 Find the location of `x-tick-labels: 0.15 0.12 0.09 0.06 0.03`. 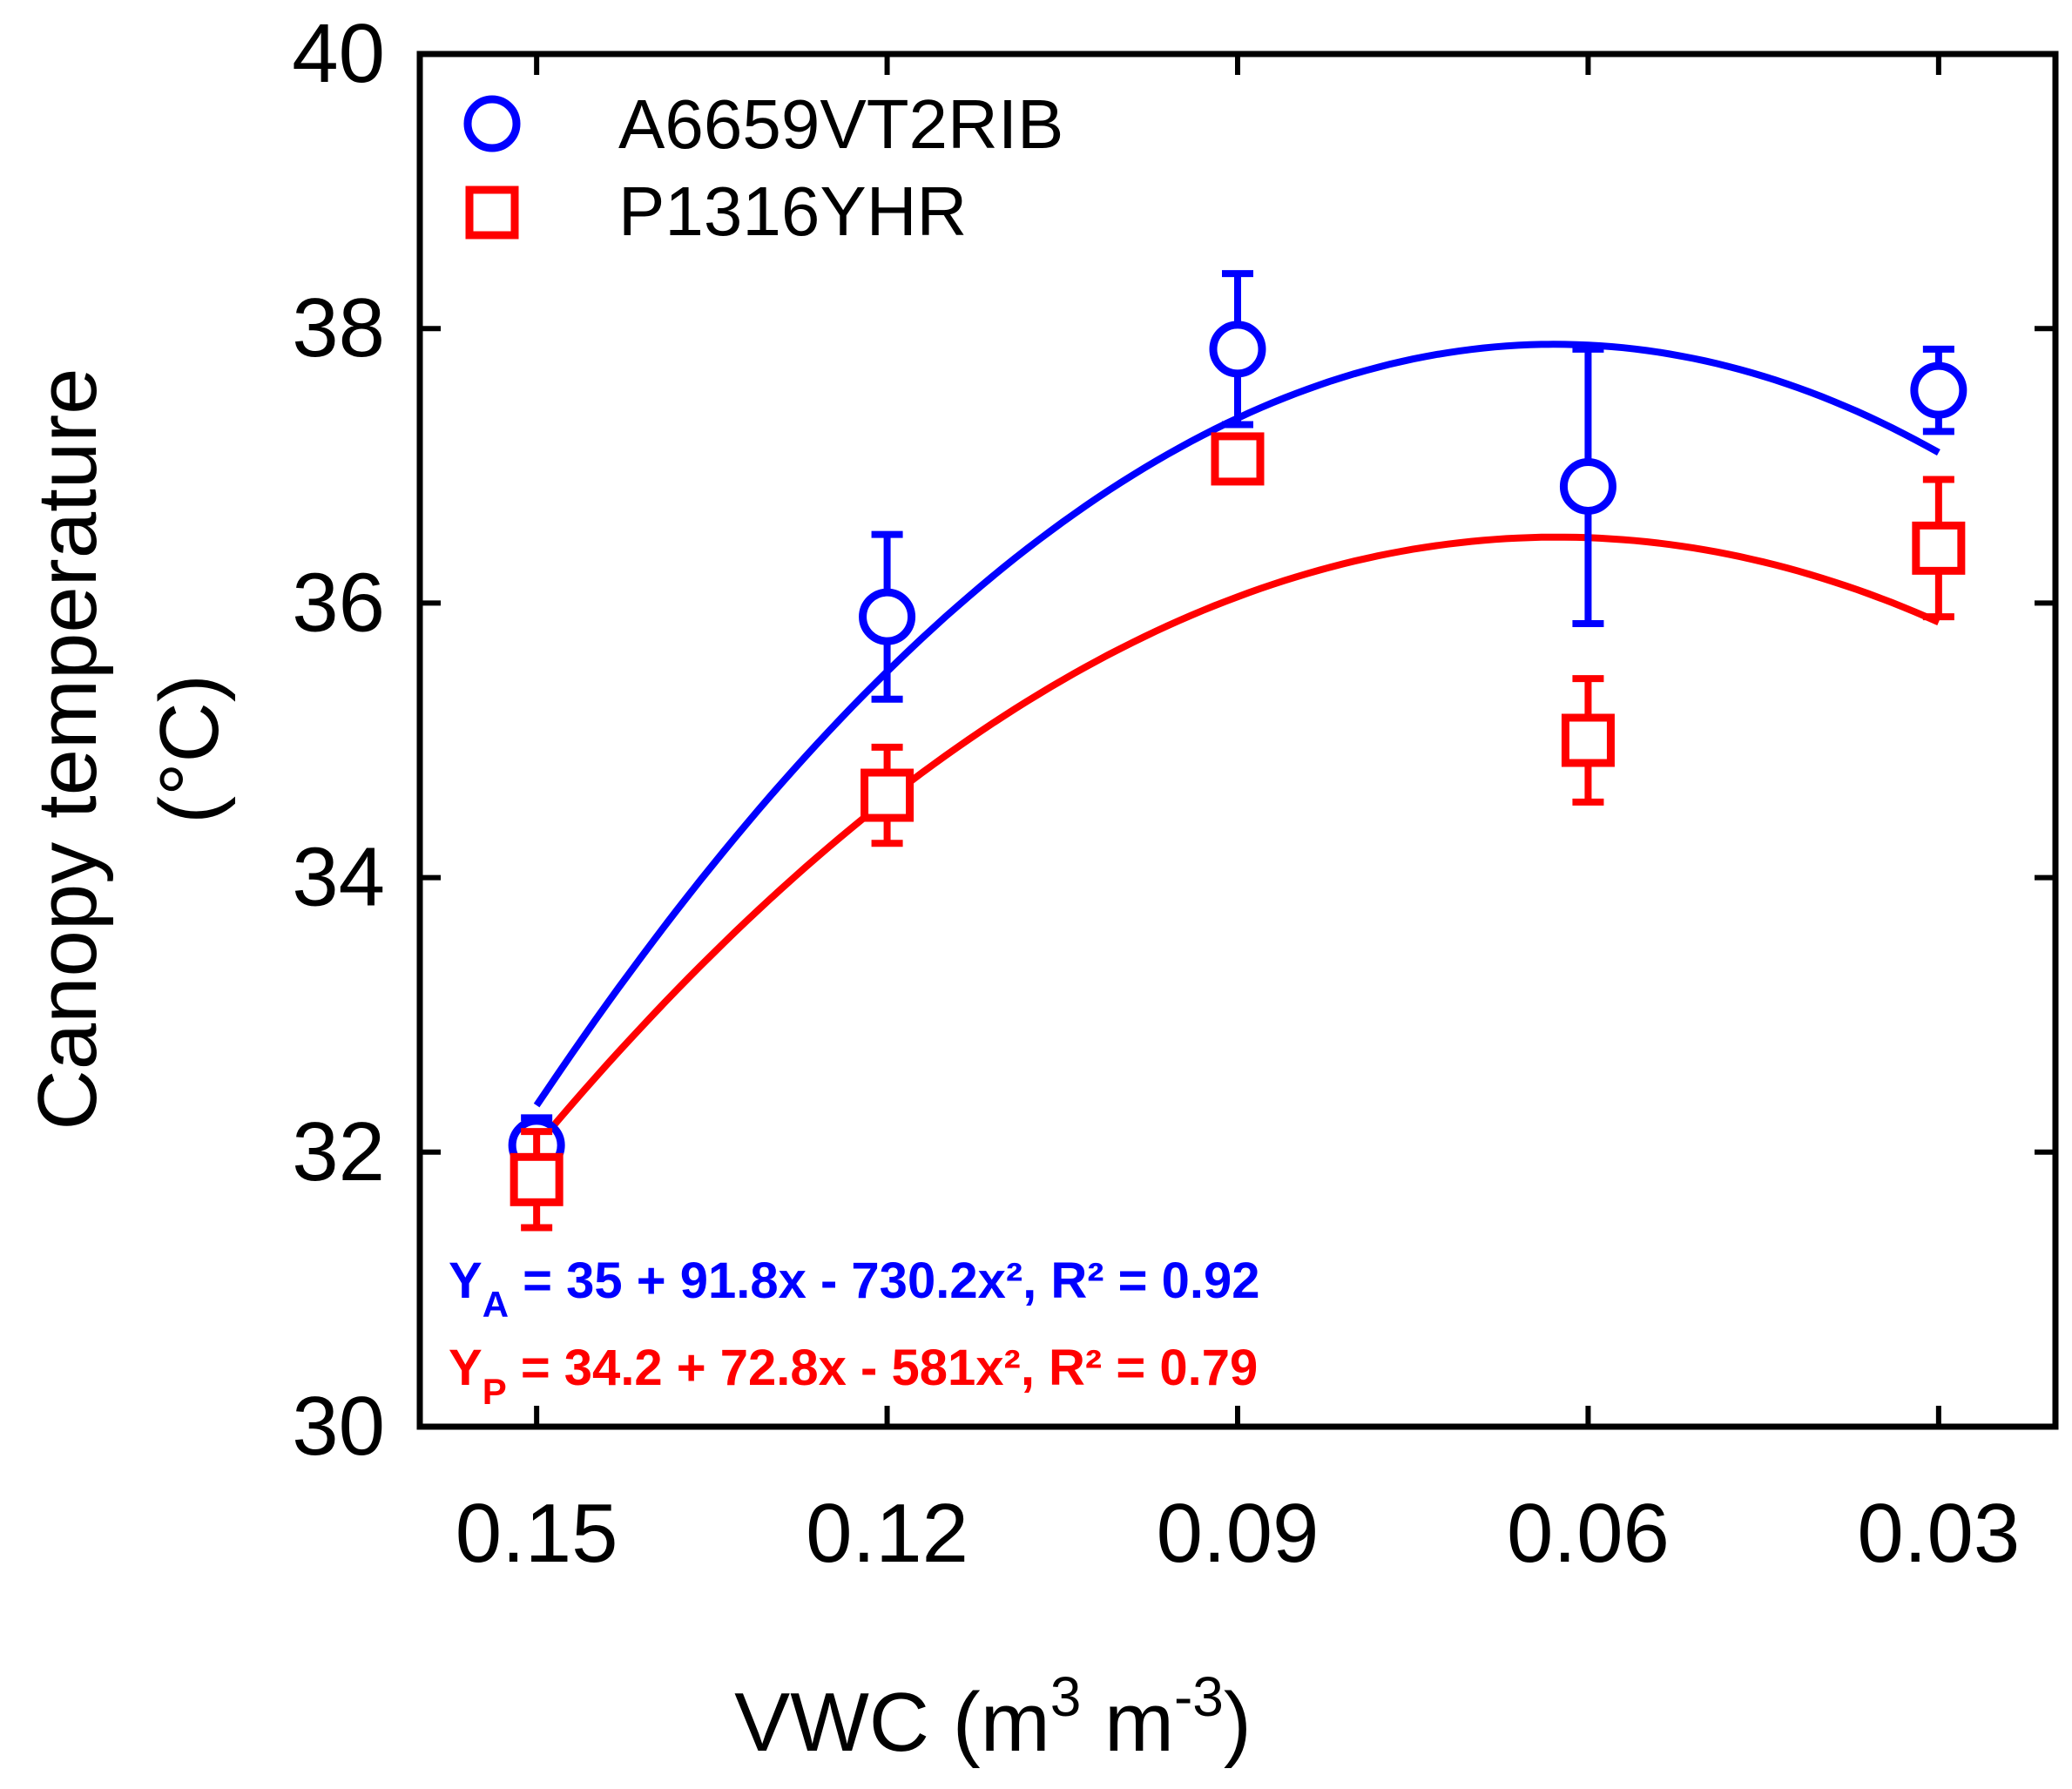

x-tick-labels: 0.15 0.12 0.09 0.06 0.03 is located at coordinates (1238, 1533).